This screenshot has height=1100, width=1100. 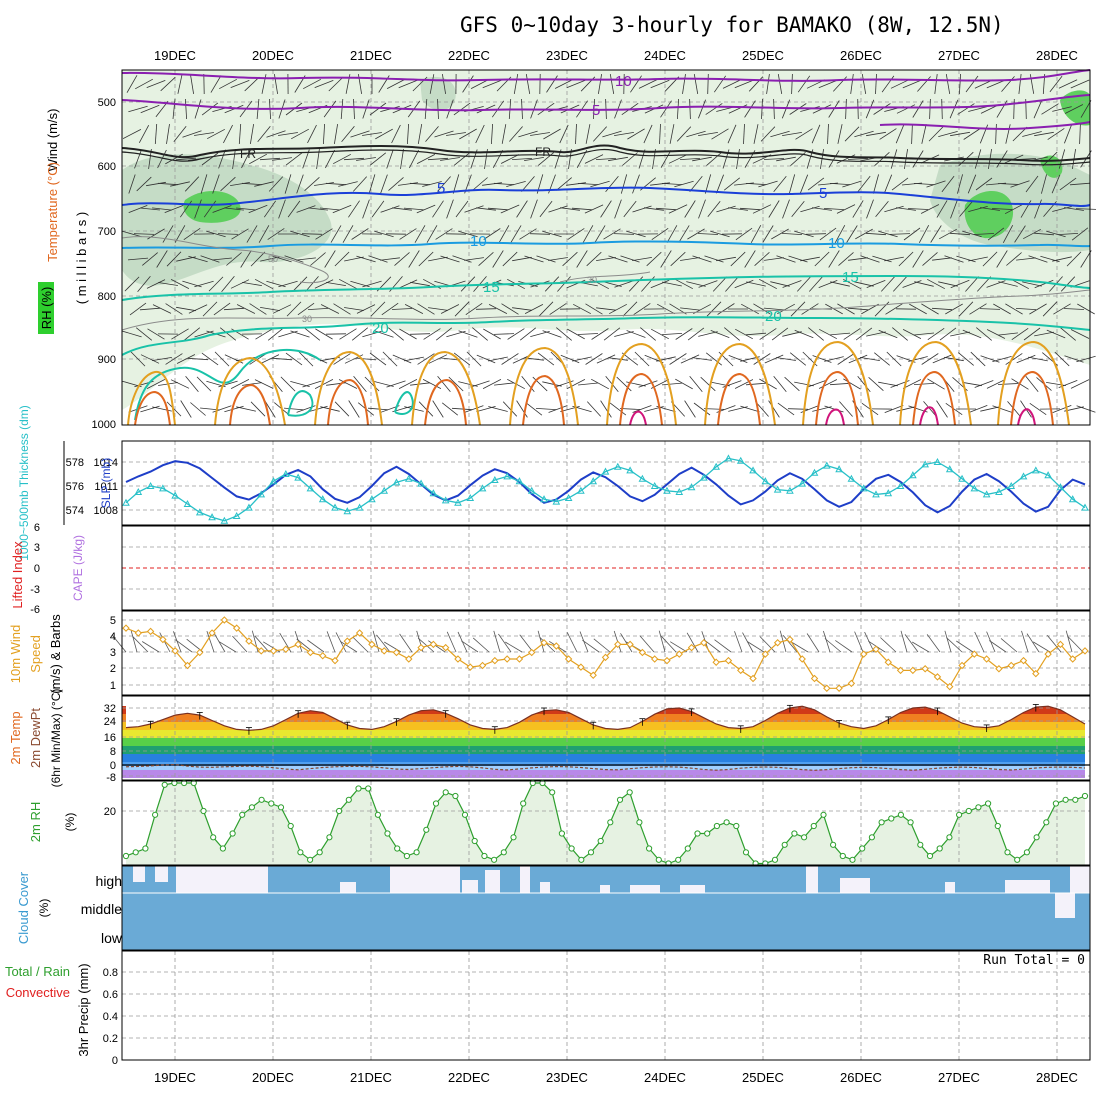 I want to click on millibars-label: ( m i l l i b a r s ), so click(x=81, y=258).